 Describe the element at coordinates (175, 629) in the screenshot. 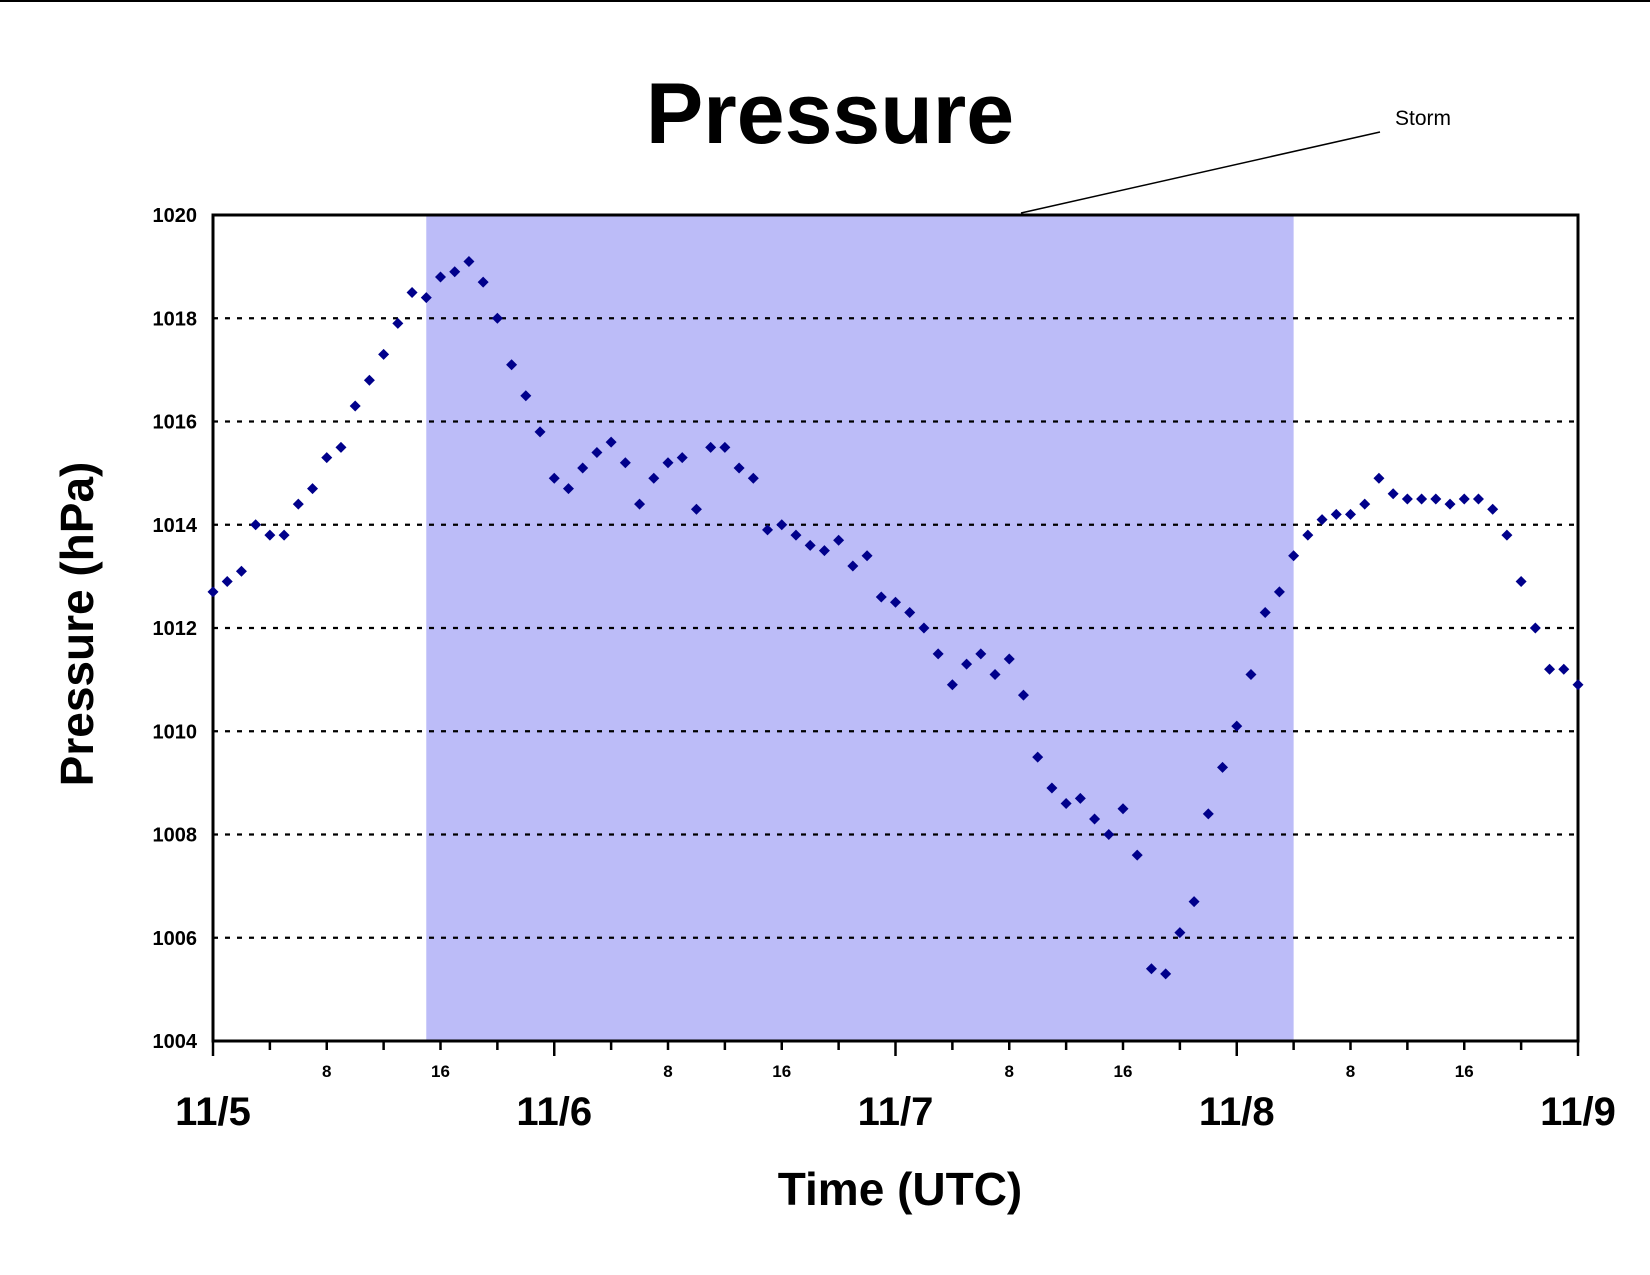

I see `y-tick-label: 1012` at that location.